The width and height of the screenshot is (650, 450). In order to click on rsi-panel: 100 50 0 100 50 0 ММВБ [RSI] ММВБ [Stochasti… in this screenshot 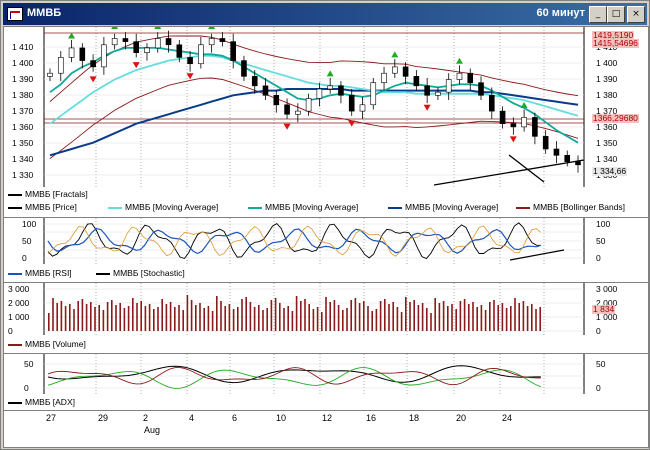, I will do `click(326, 250)`.